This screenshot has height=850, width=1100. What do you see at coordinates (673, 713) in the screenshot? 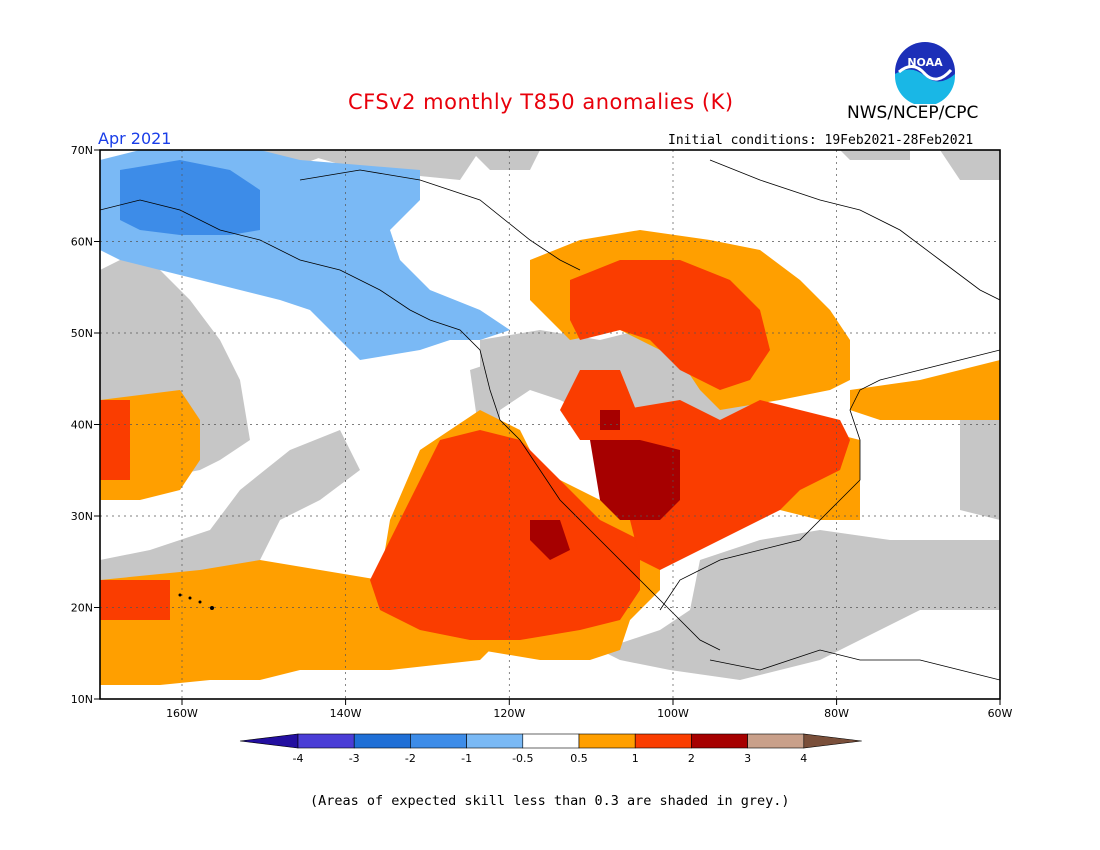
I see `lon-label: 100W` at bounding box center [673, 713].